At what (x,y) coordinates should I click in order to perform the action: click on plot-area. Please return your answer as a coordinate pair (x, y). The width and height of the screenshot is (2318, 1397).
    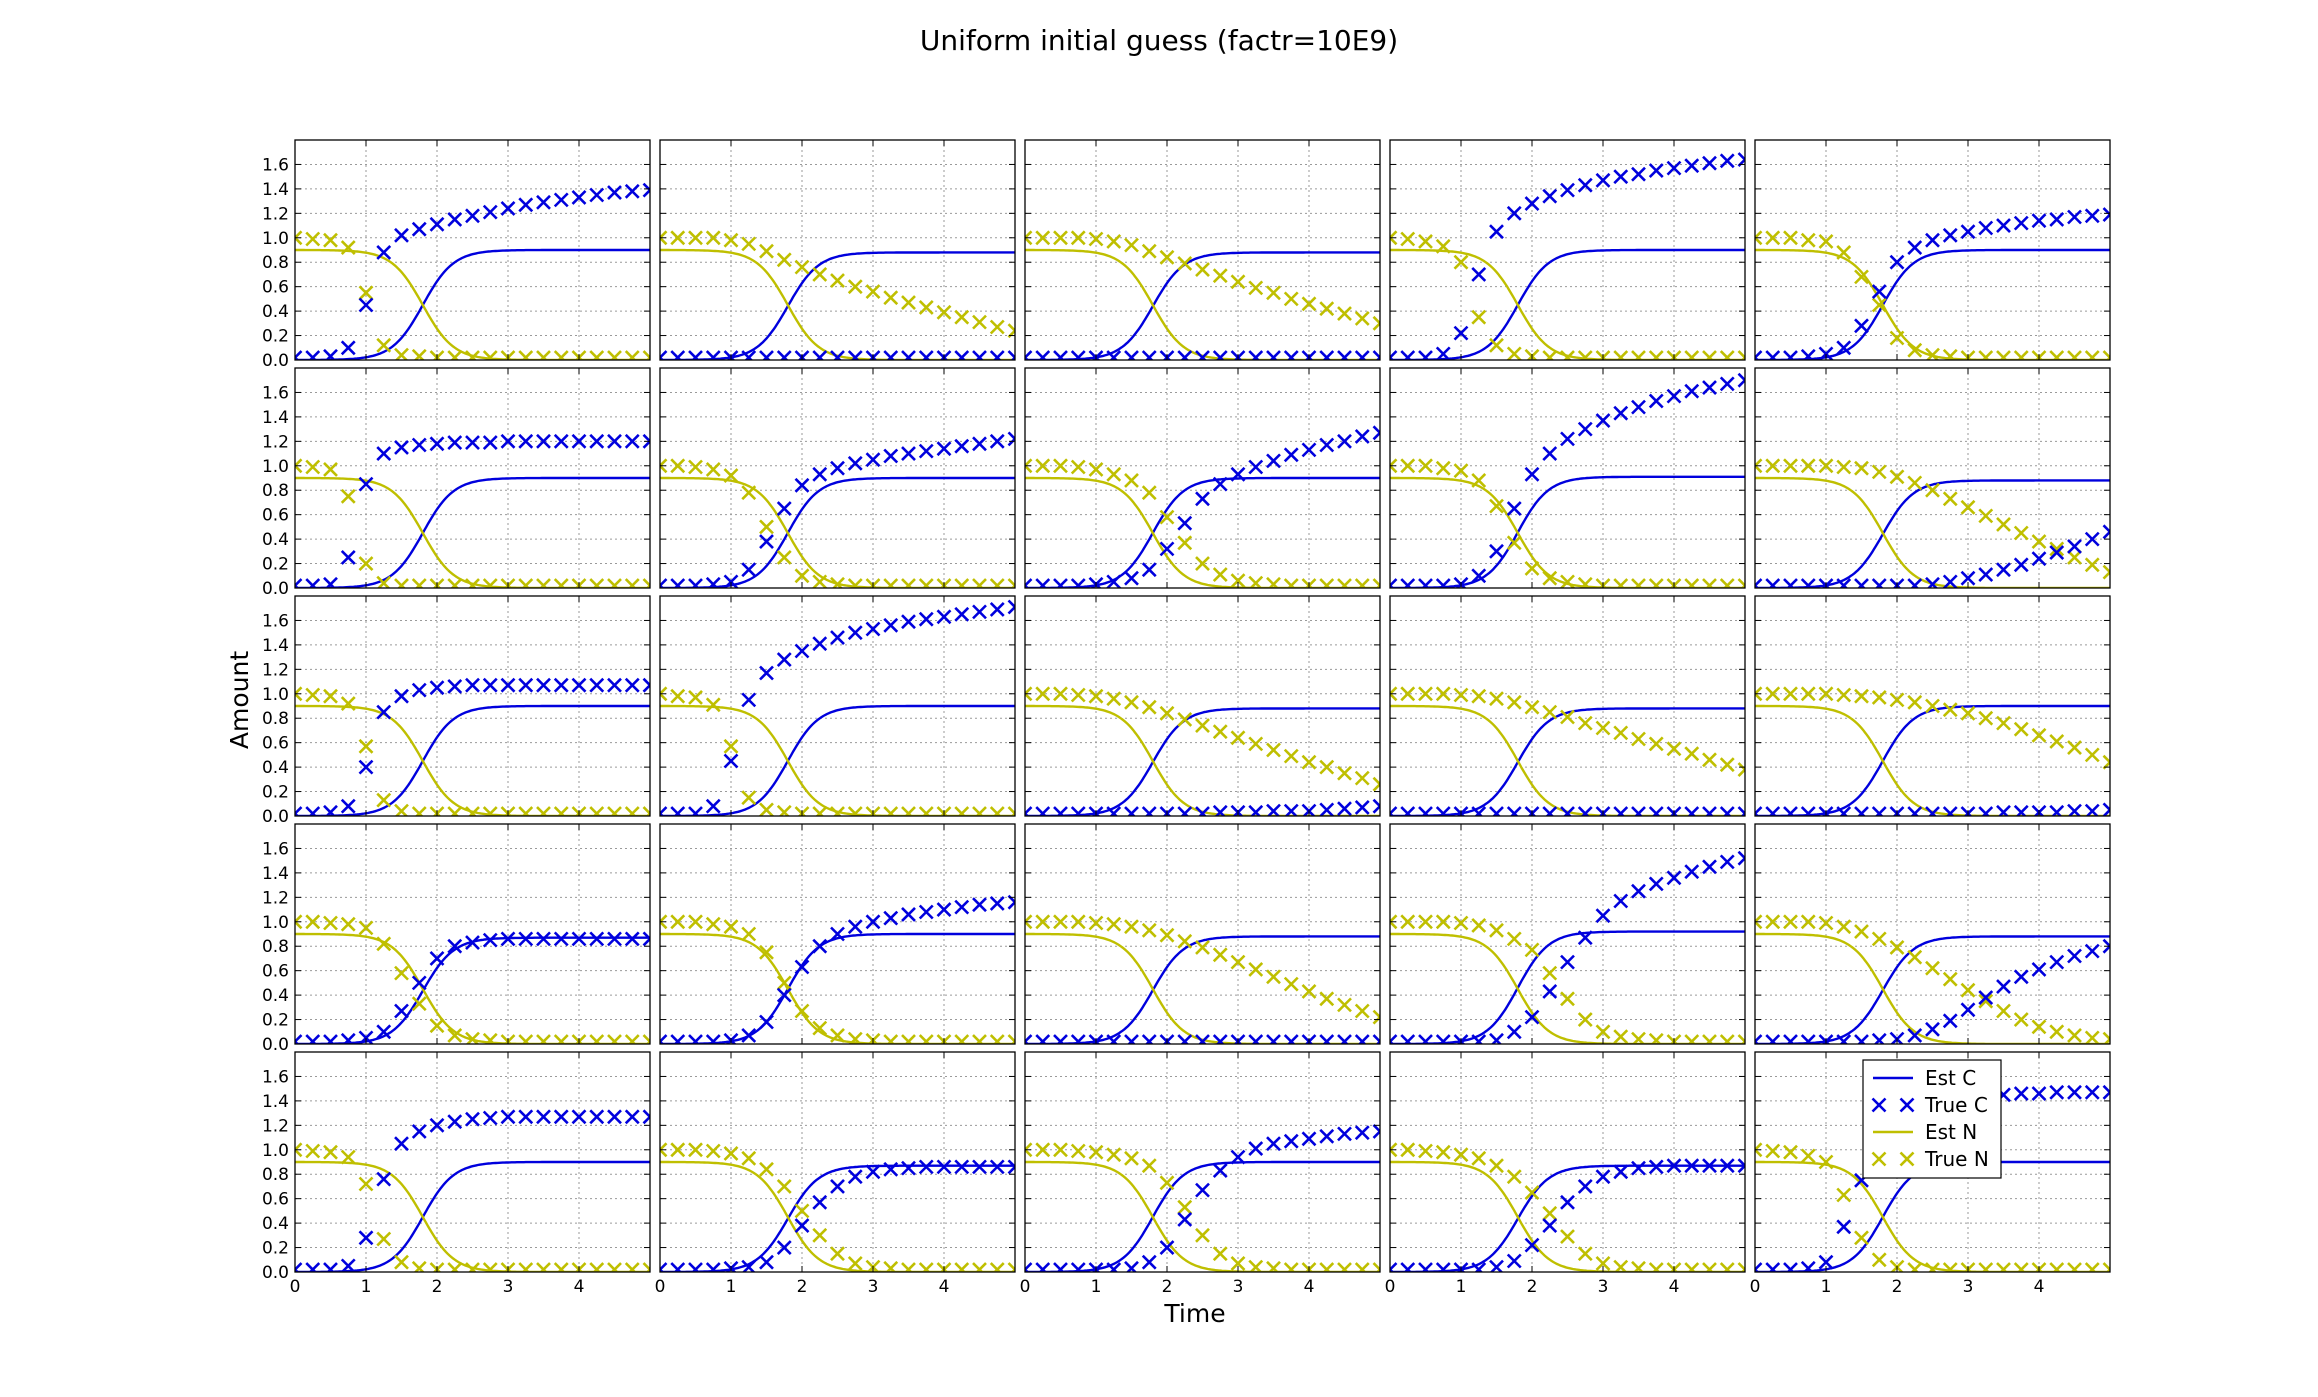
    Looking at the image, I should click on (1202, 250).